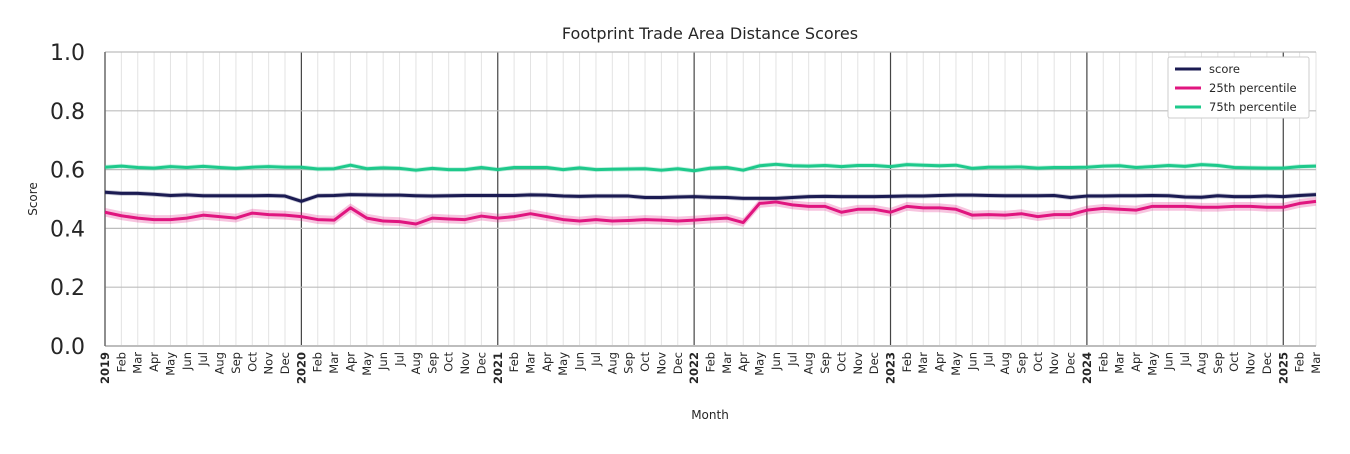 This screenshot has width=1350, height=454. What do you see at coordinates (67, 288) in the screenshot?
I see `y-tick-label: 0.2` at bounding box center [67, 288].